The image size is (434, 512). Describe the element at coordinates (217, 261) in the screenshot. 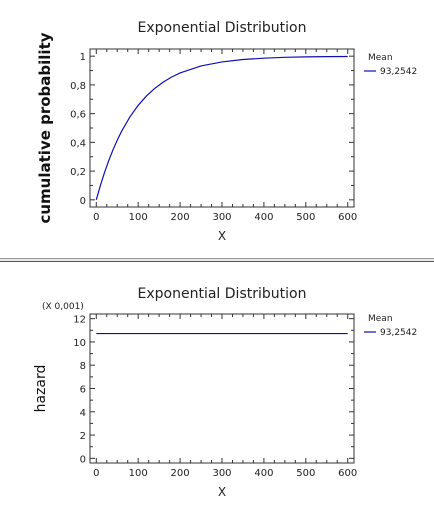

I see `panel-divider` at that location.